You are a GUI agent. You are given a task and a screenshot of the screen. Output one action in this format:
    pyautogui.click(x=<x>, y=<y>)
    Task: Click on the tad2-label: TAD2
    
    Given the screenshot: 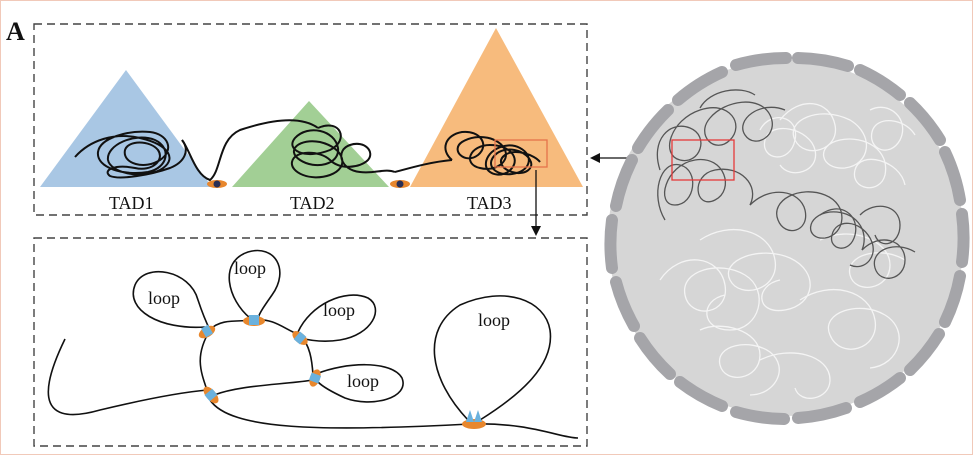 What is the action you would take?
    pyautogui.click(x=312, y=203)
    